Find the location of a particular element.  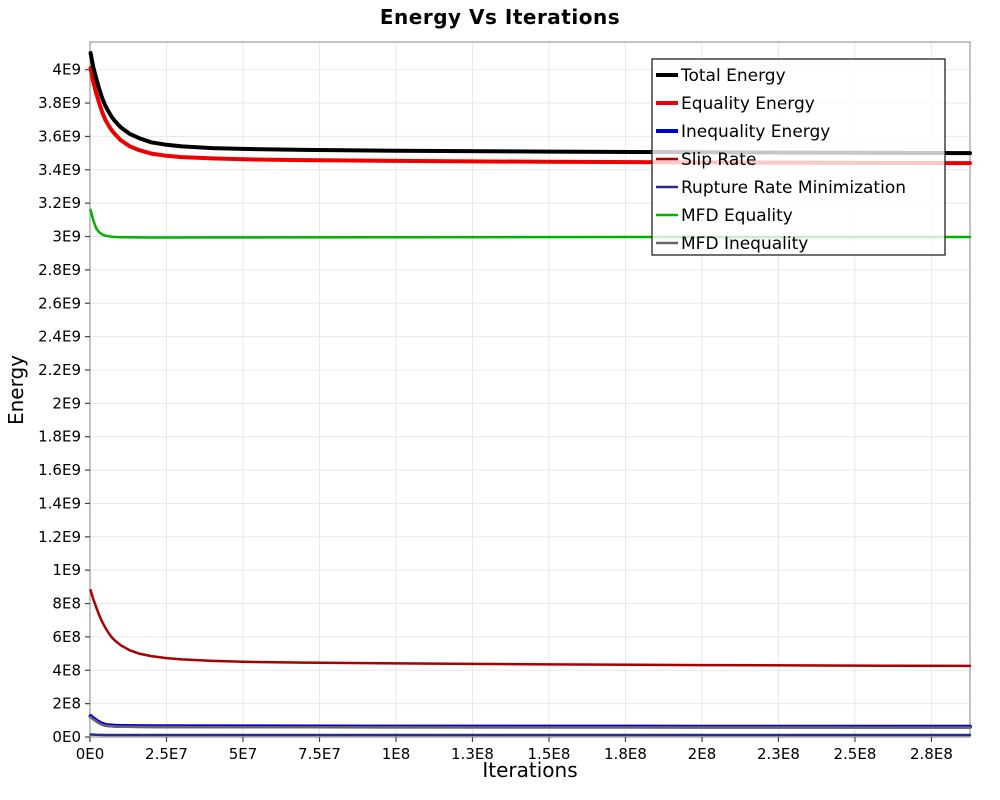

x-tick-label: 2E8 is located at coordinates (702, 754).